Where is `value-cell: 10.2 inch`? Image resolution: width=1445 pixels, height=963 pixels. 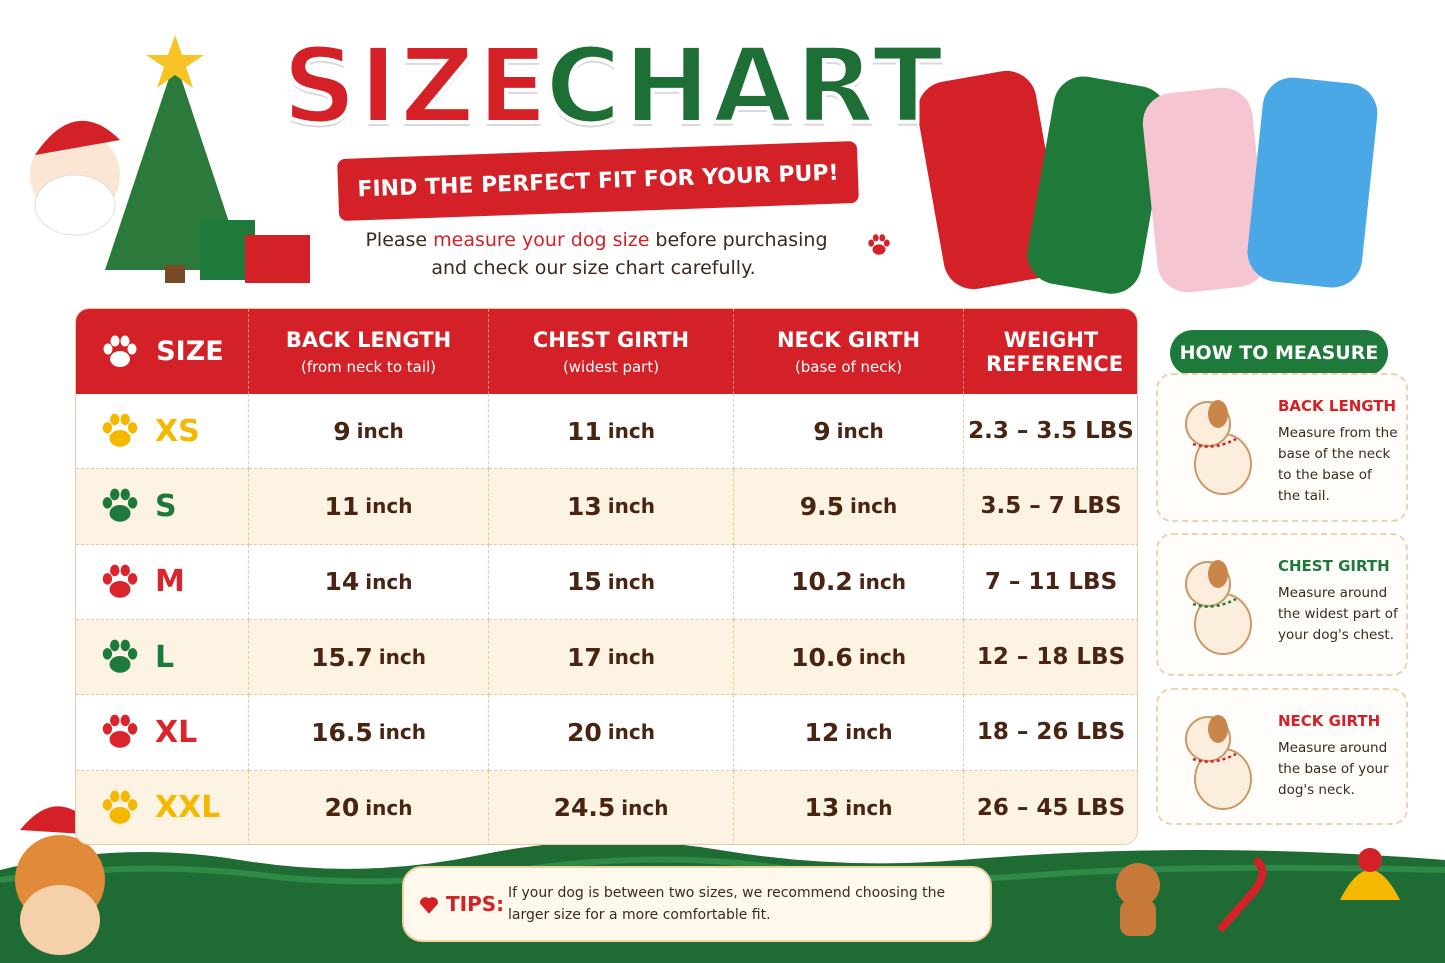
value-cell: 10.2 inch is located at coordinates (849, 582).